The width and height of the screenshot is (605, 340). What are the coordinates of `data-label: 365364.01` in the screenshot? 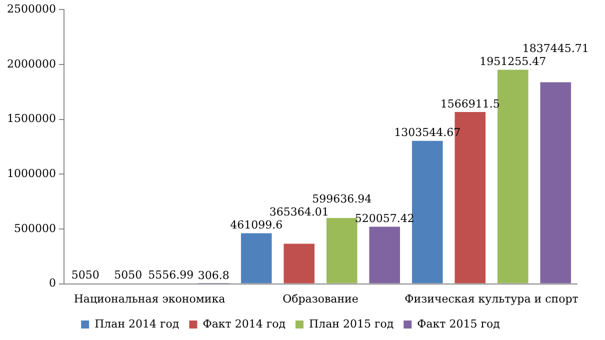 It's located at (299, 212).